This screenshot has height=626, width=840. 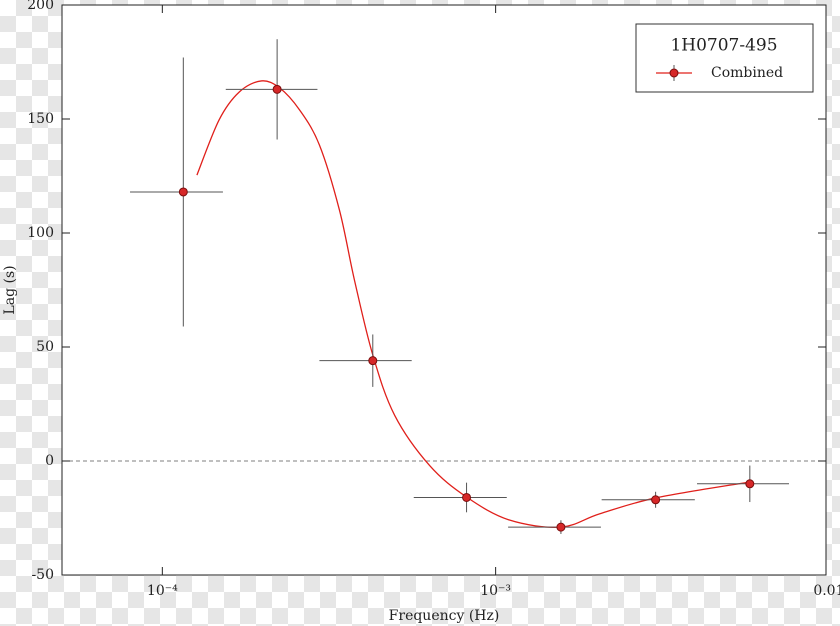 I want to click on x-tick-label: 10⁻⁴, so click(x=162, y=591).